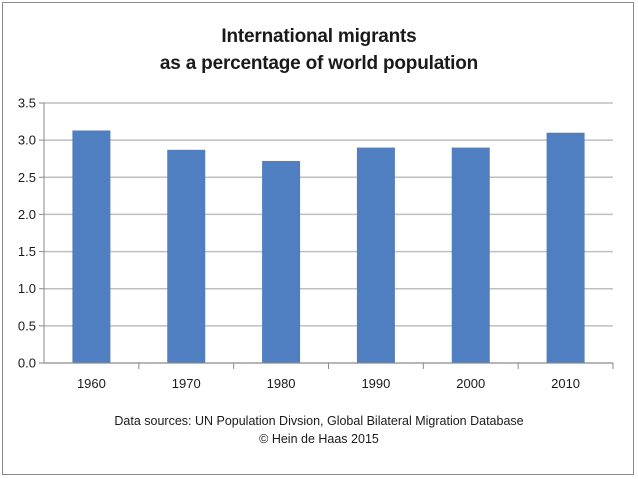 The image size is (638, 479). Describe the element at coordinates (319, 36) in the screenshot. I see `chart-title-line-1: International migrants` at that location.